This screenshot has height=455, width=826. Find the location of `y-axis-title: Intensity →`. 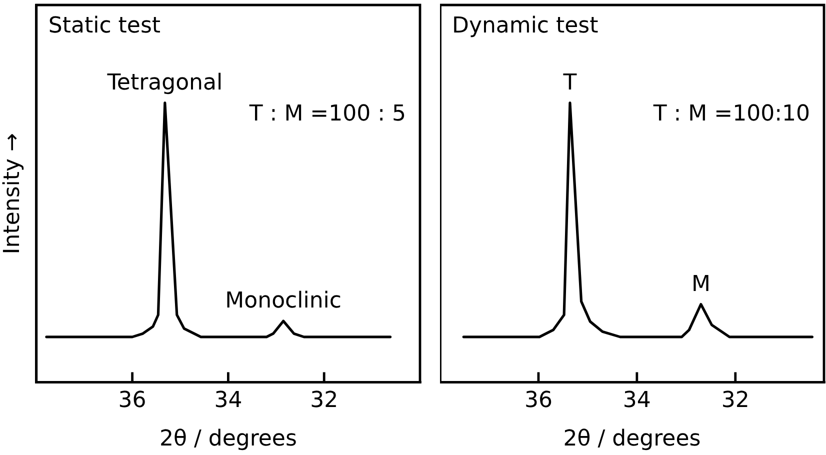

y-axis-title: Intensity → is located at coordinates (12, 193).